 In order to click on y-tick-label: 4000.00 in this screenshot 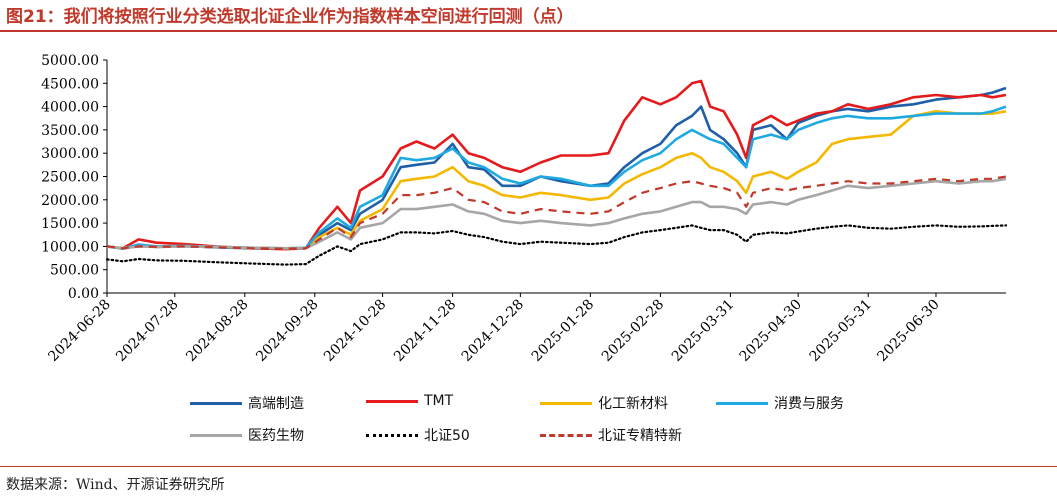, I will do `click(70, 108)`.